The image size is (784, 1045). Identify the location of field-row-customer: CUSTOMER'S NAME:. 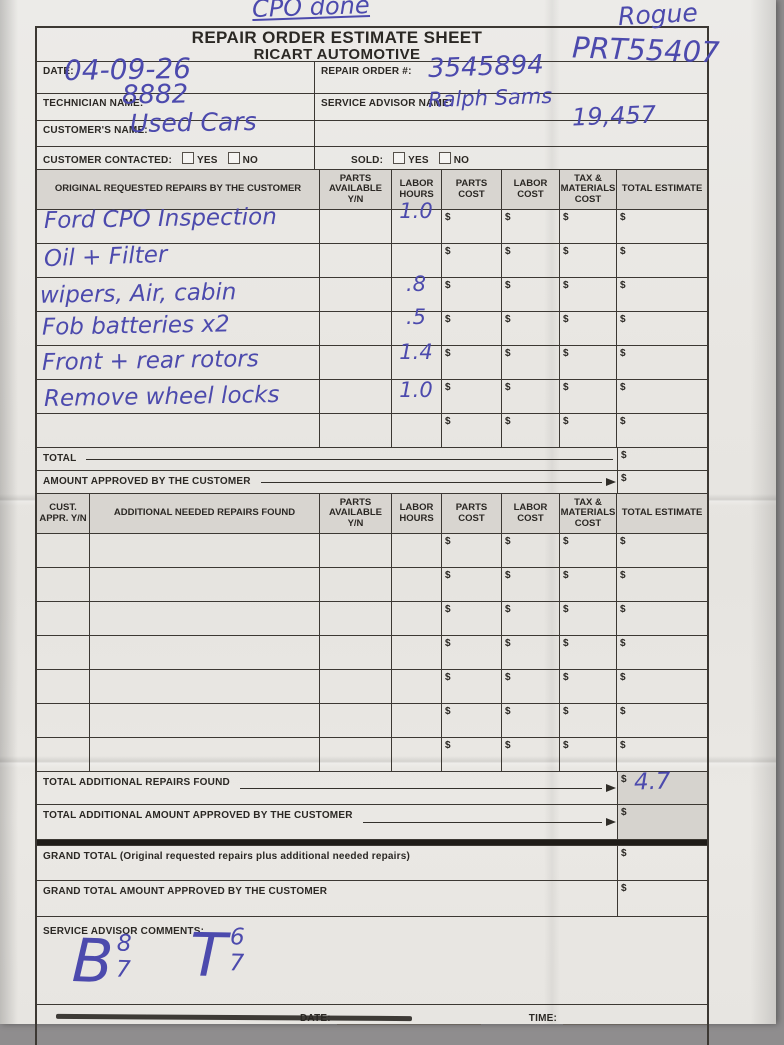
(372, 134).